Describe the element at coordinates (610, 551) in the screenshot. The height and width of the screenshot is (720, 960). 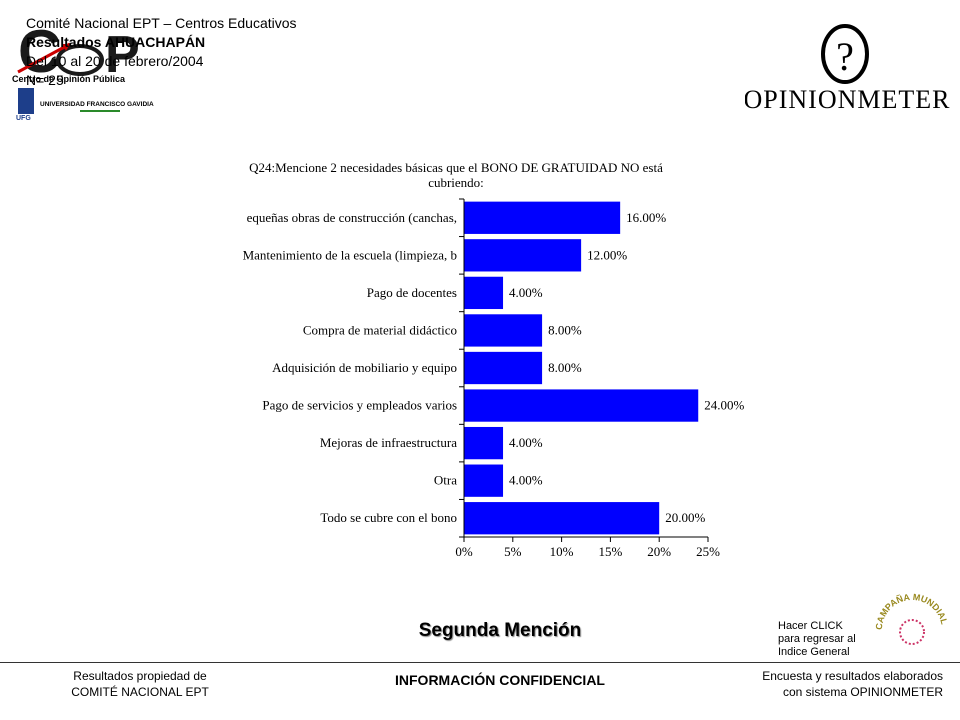
I see `x-tick-label: 15%` at that location.